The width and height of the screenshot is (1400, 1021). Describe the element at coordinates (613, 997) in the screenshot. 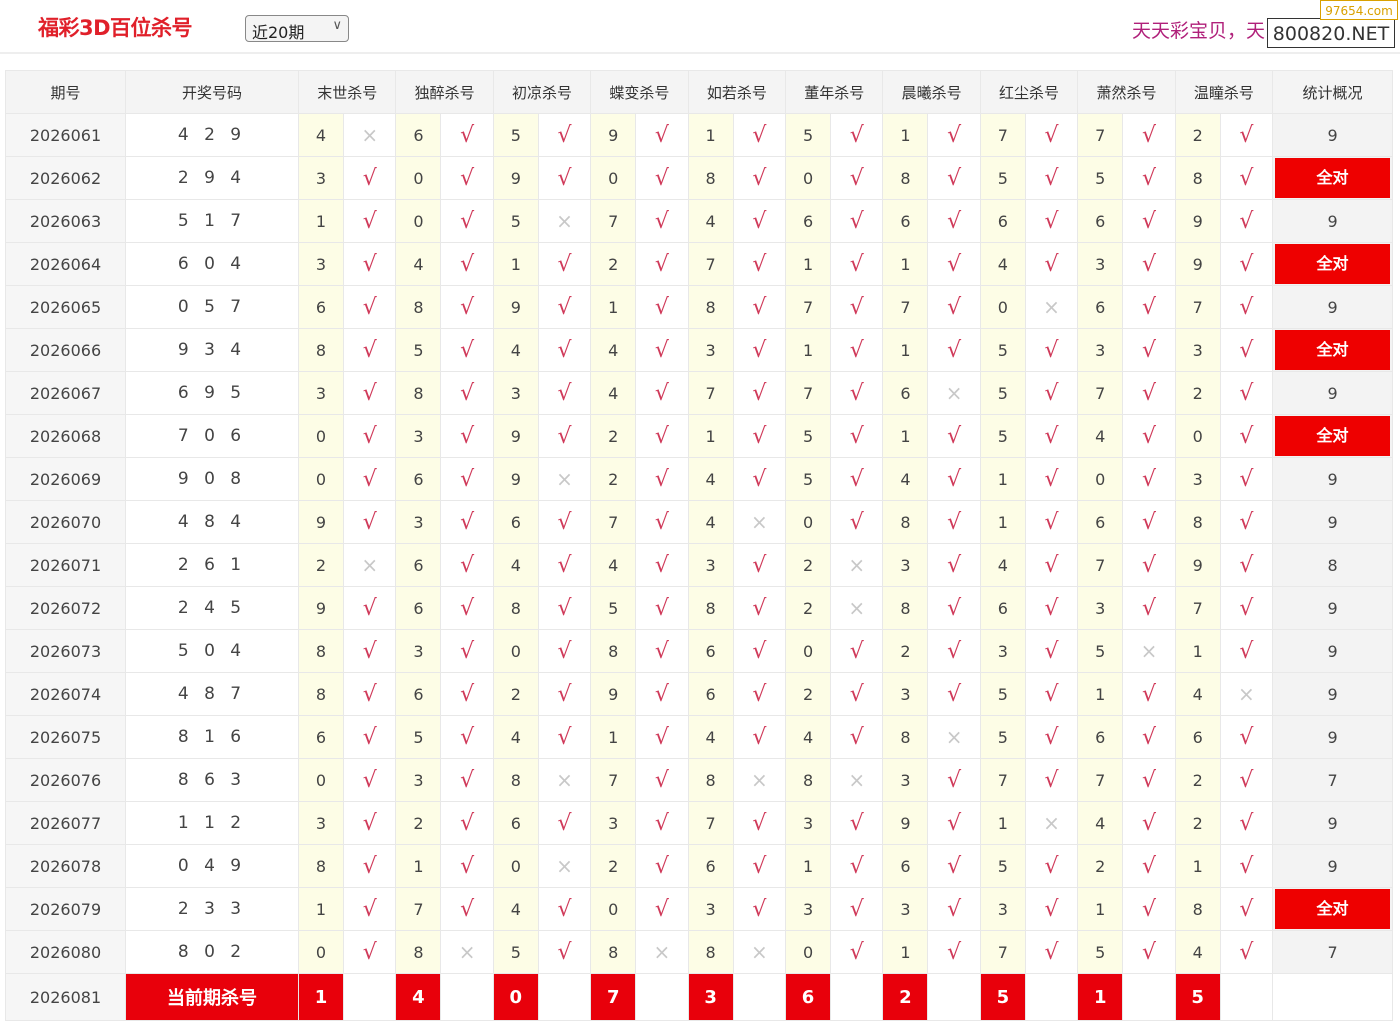

I see `current-kill-number: 7` at that location.